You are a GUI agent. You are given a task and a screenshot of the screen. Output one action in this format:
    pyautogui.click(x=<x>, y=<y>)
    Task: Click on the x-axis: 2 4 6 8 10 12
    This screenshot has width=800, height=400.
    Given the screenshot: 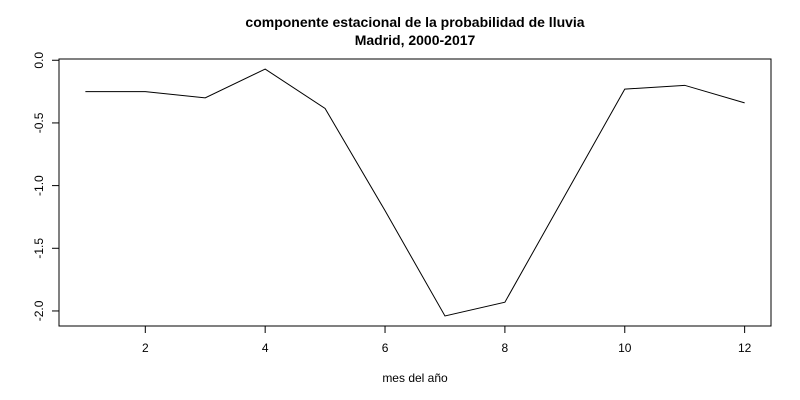 What is the action you would take?
    pyautogui.click(x=447, y=340)
    